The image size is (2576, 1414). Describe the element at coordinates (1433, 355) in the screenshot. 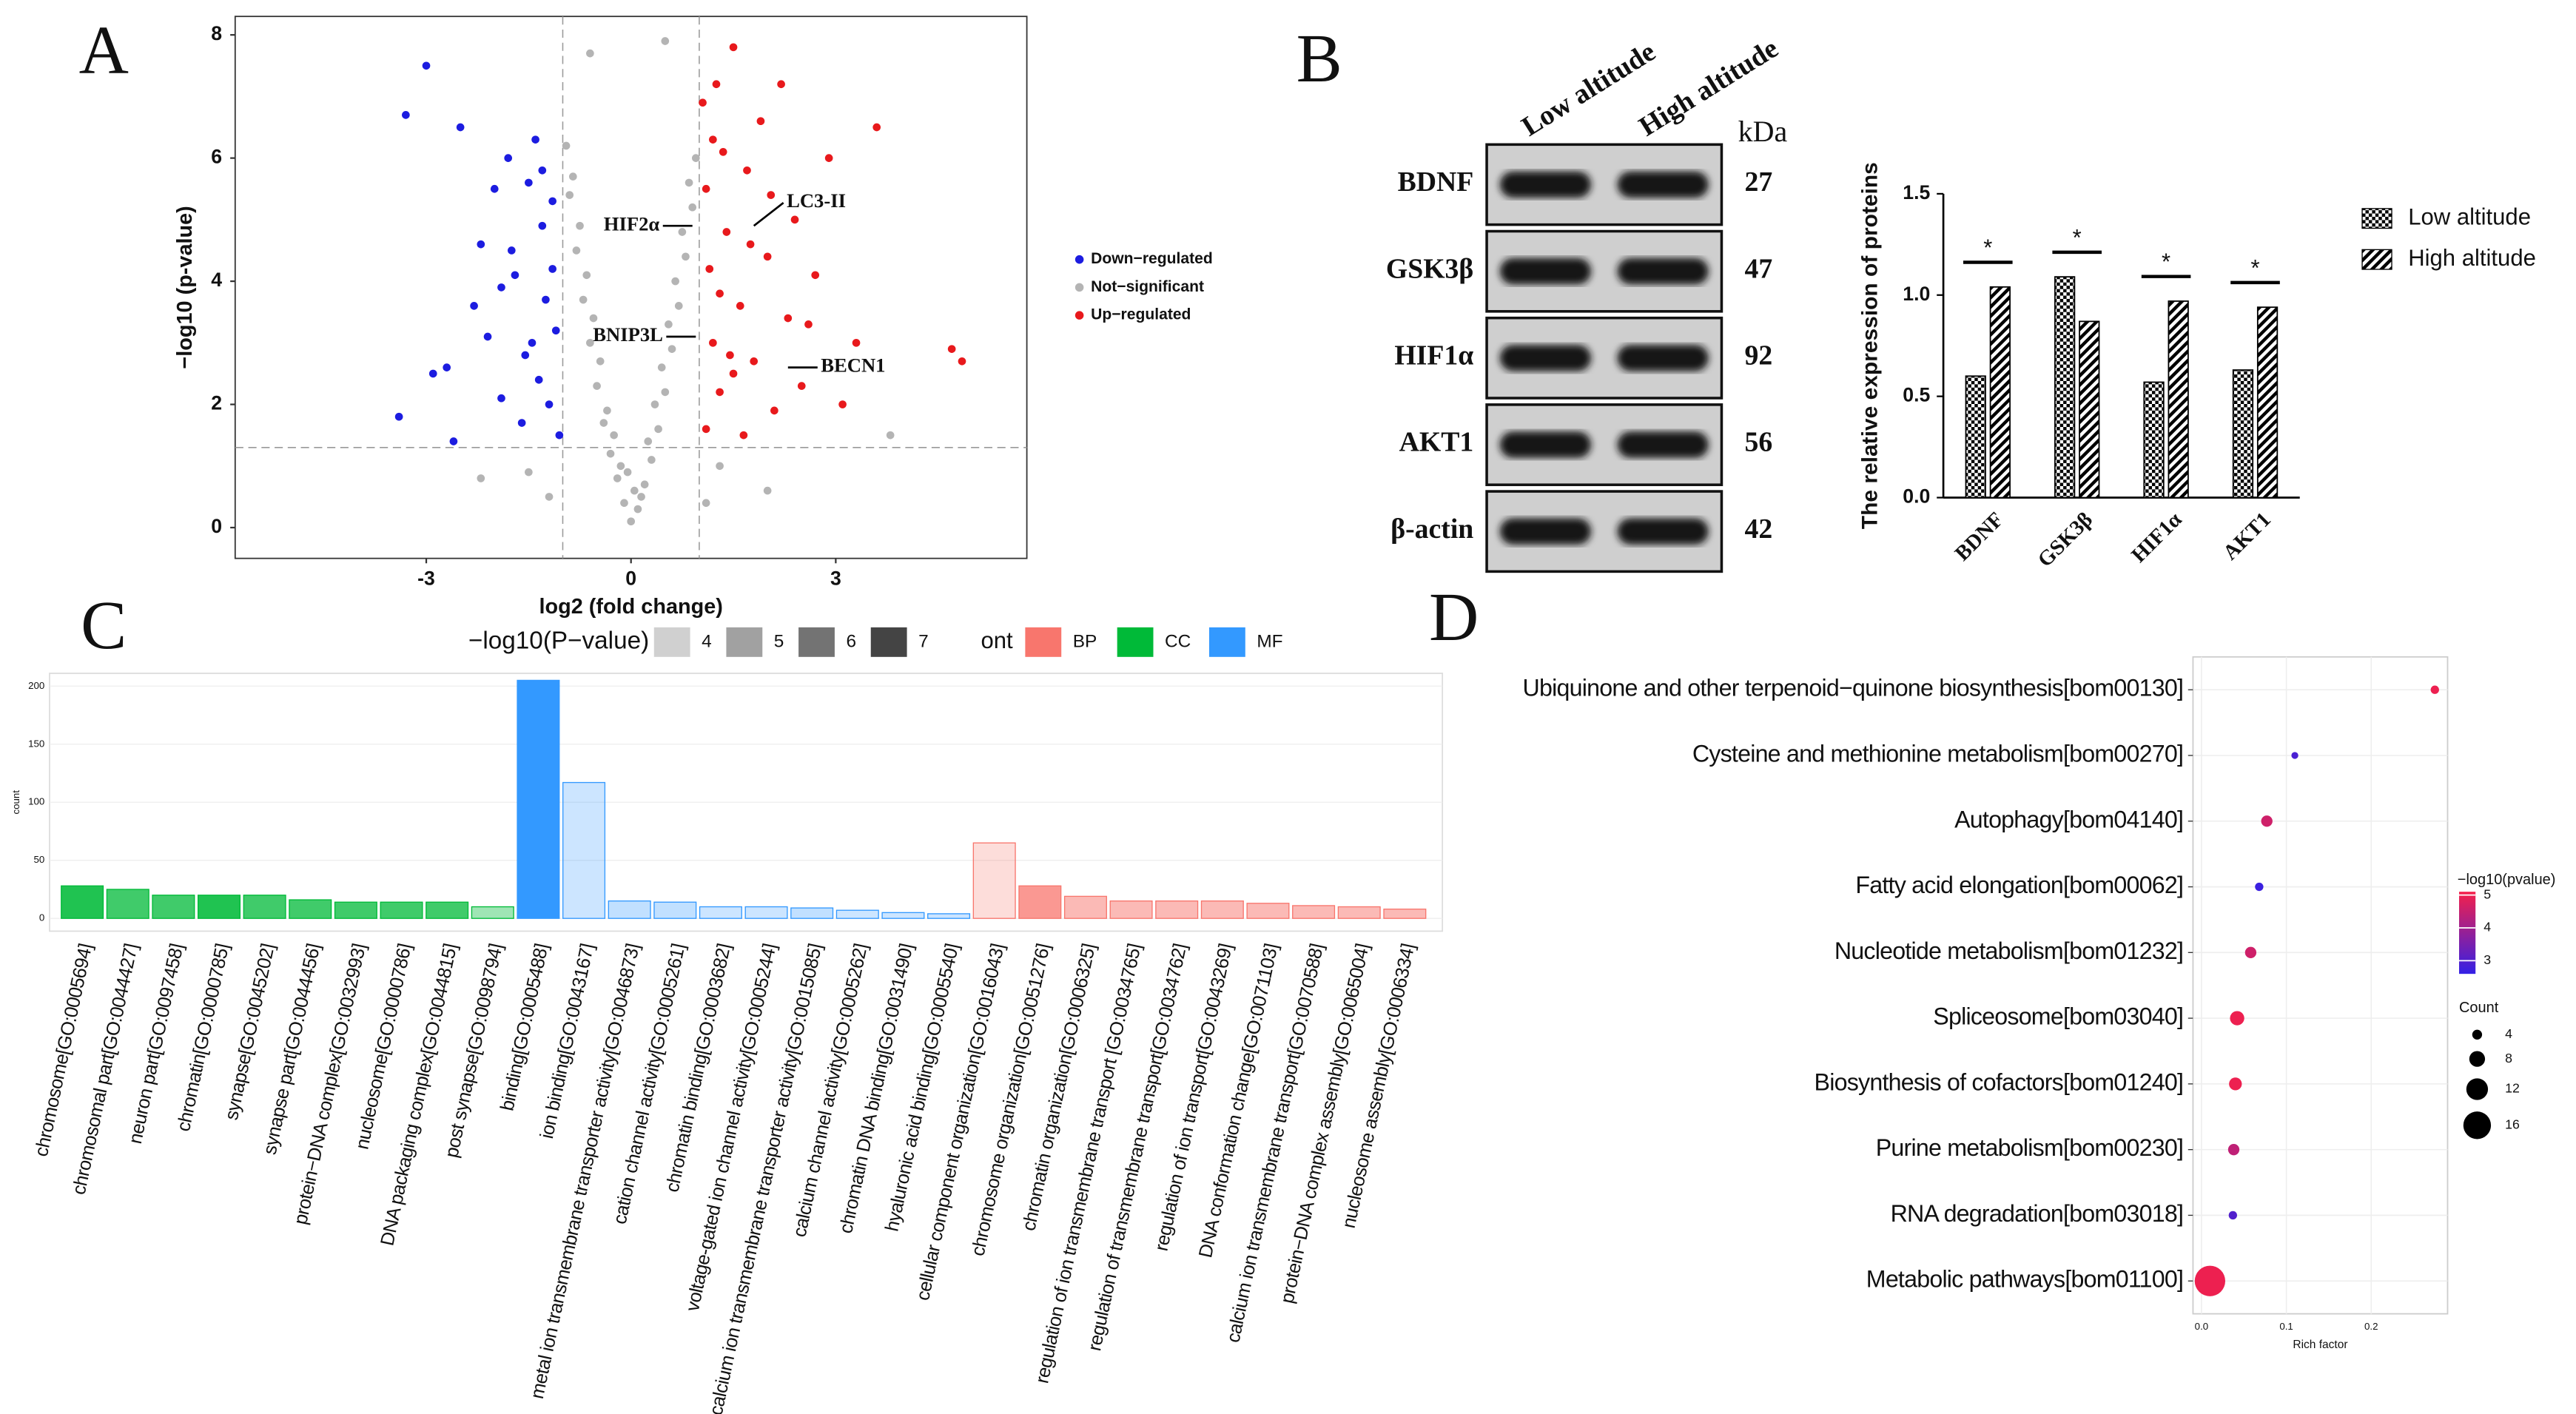

I see `protein-label: HIF1α` at that location.